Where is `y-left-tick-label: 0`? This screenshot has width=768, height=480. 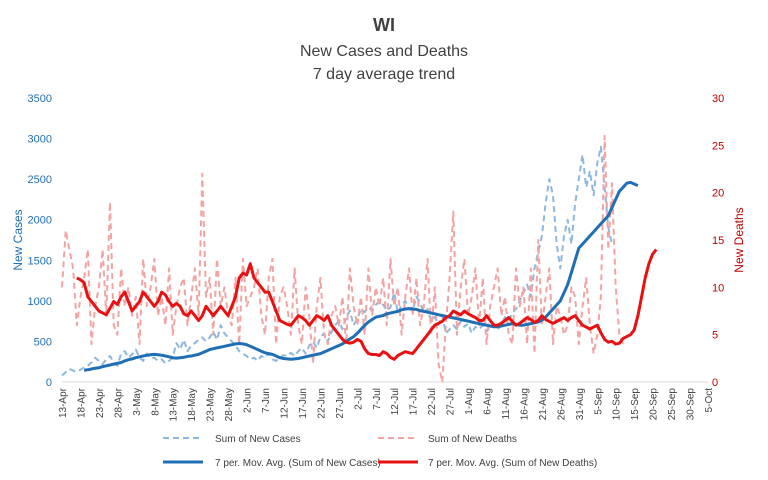 y-left-tick-label: 0 is located at coordinates (49, 383).